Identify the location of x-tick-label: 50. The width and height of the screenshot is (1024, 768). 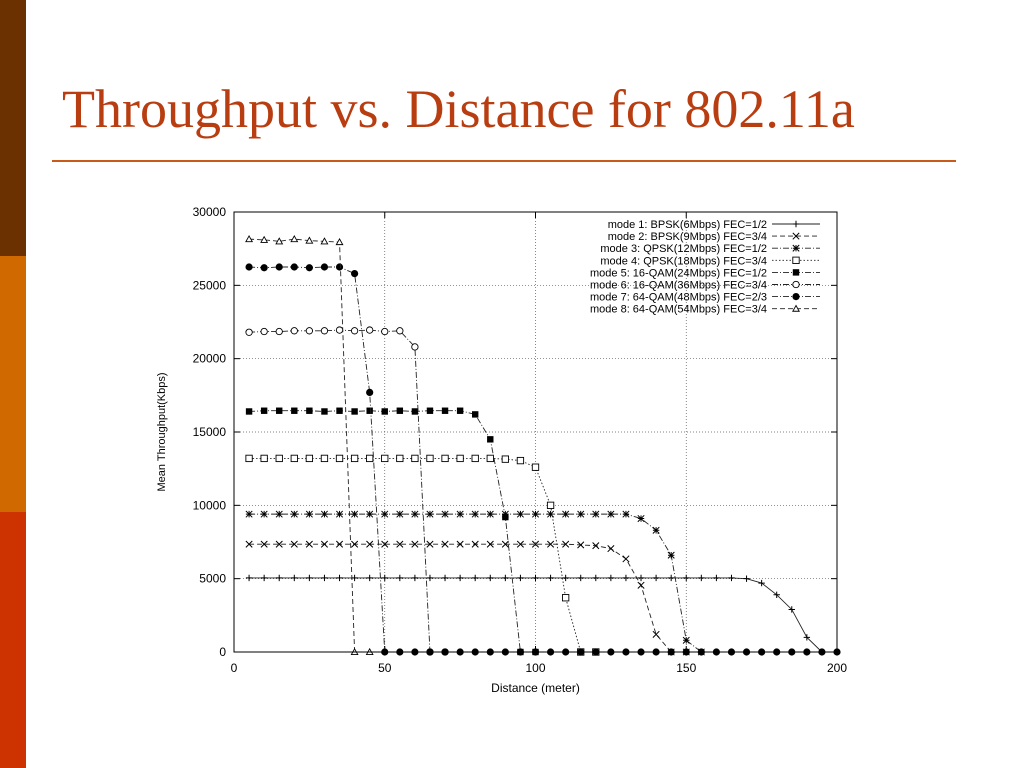
(385, 668).